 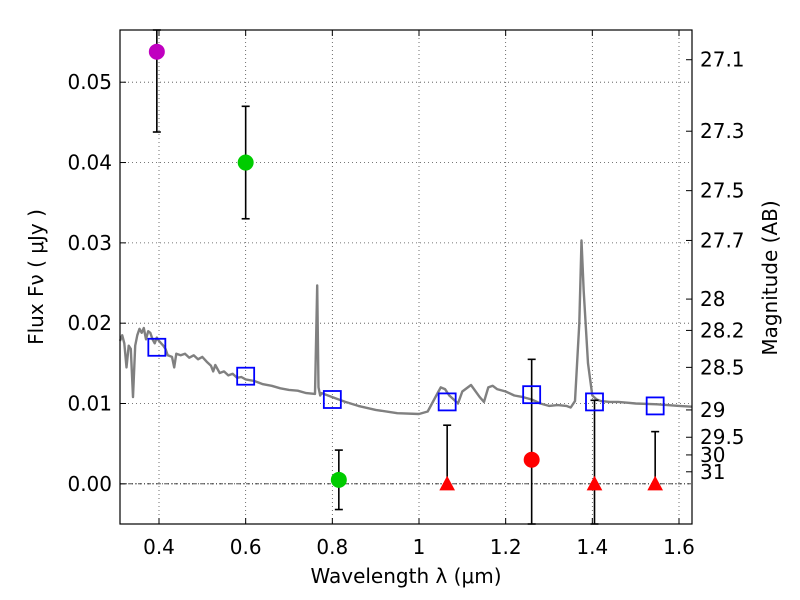 I want to click on right-tick-label: 27.1, so click(x=722, y=60).